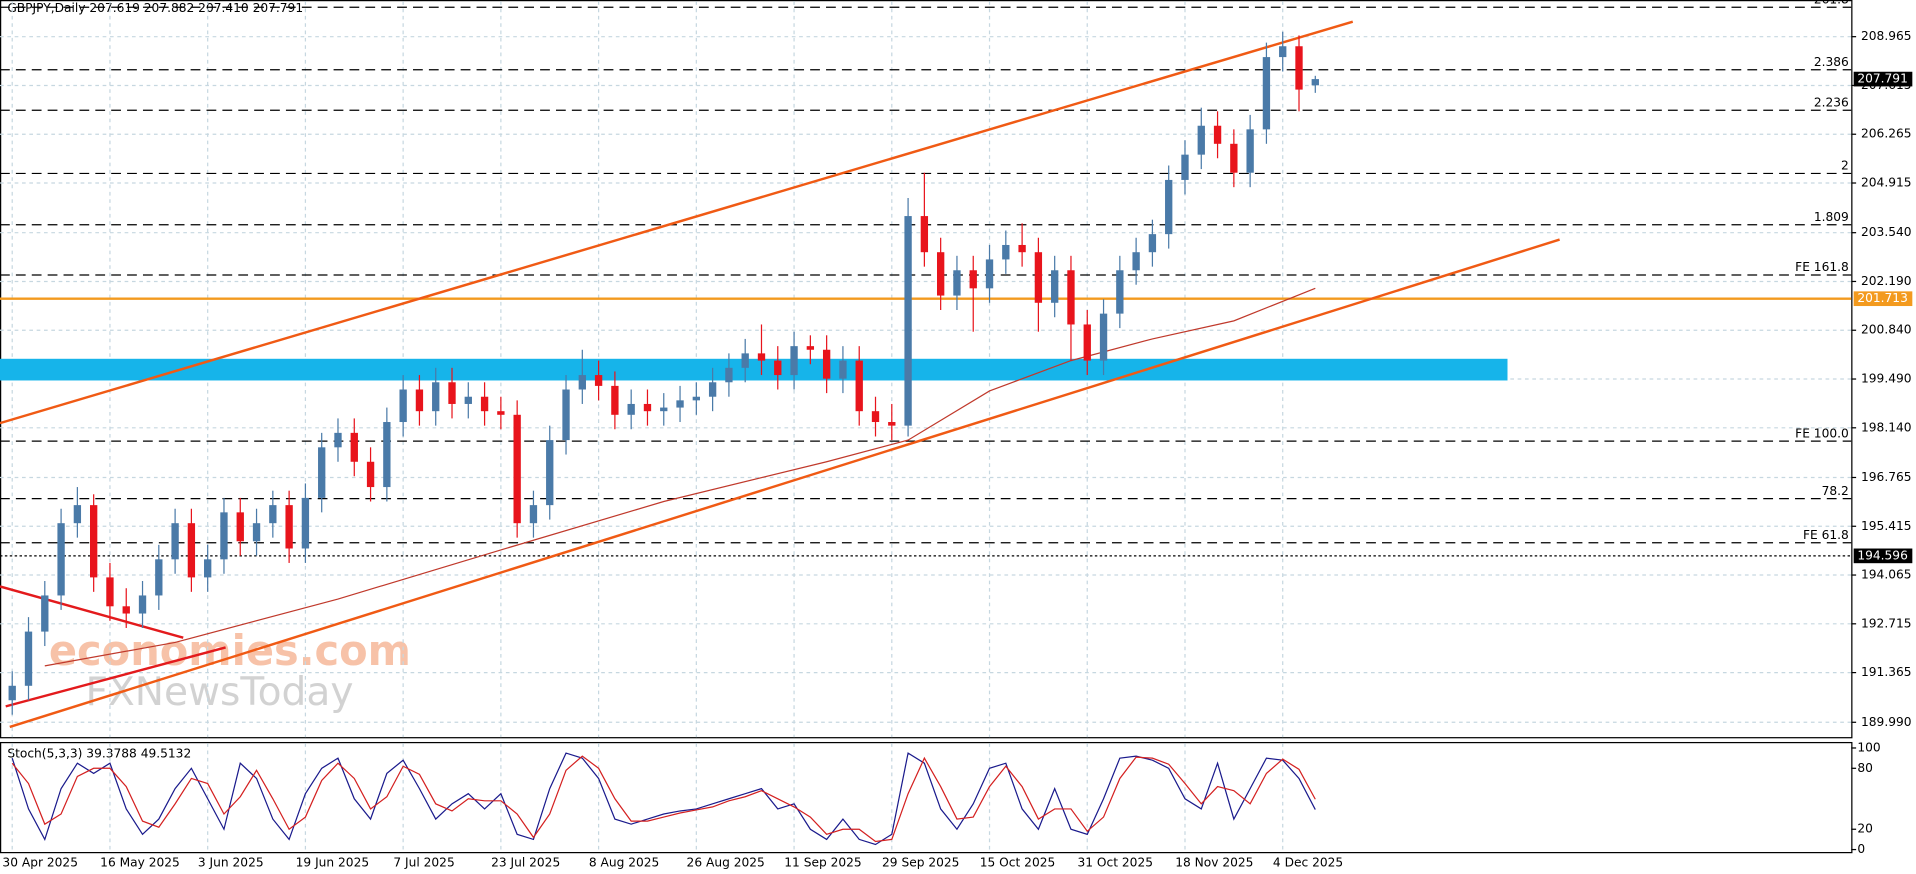 The image size is (1916, 874). I want to click on y-tick-label: 208.965, so click(1886, 36).